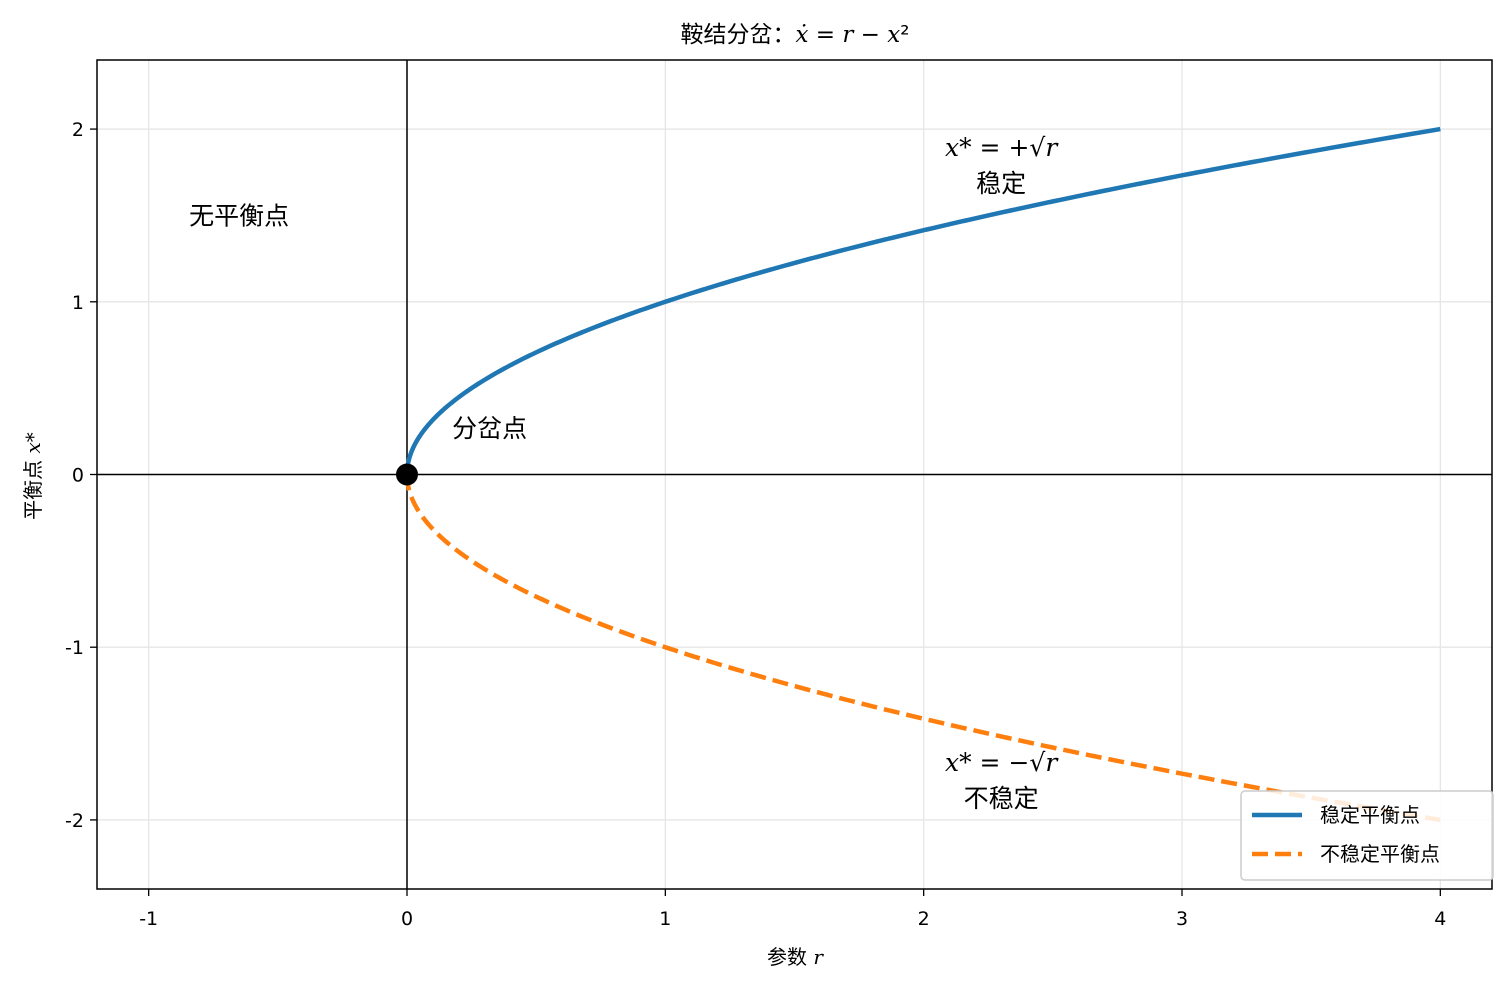  I want to click on point-layer, so click(407, 474).